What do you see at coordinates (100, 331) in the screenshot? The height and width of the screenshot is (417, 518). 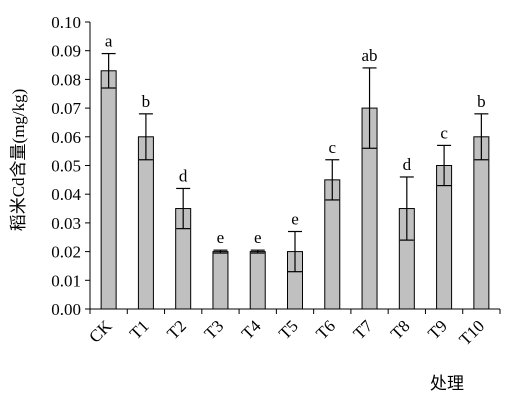 I see `category-label: CK` at bounding box center [100, 331].